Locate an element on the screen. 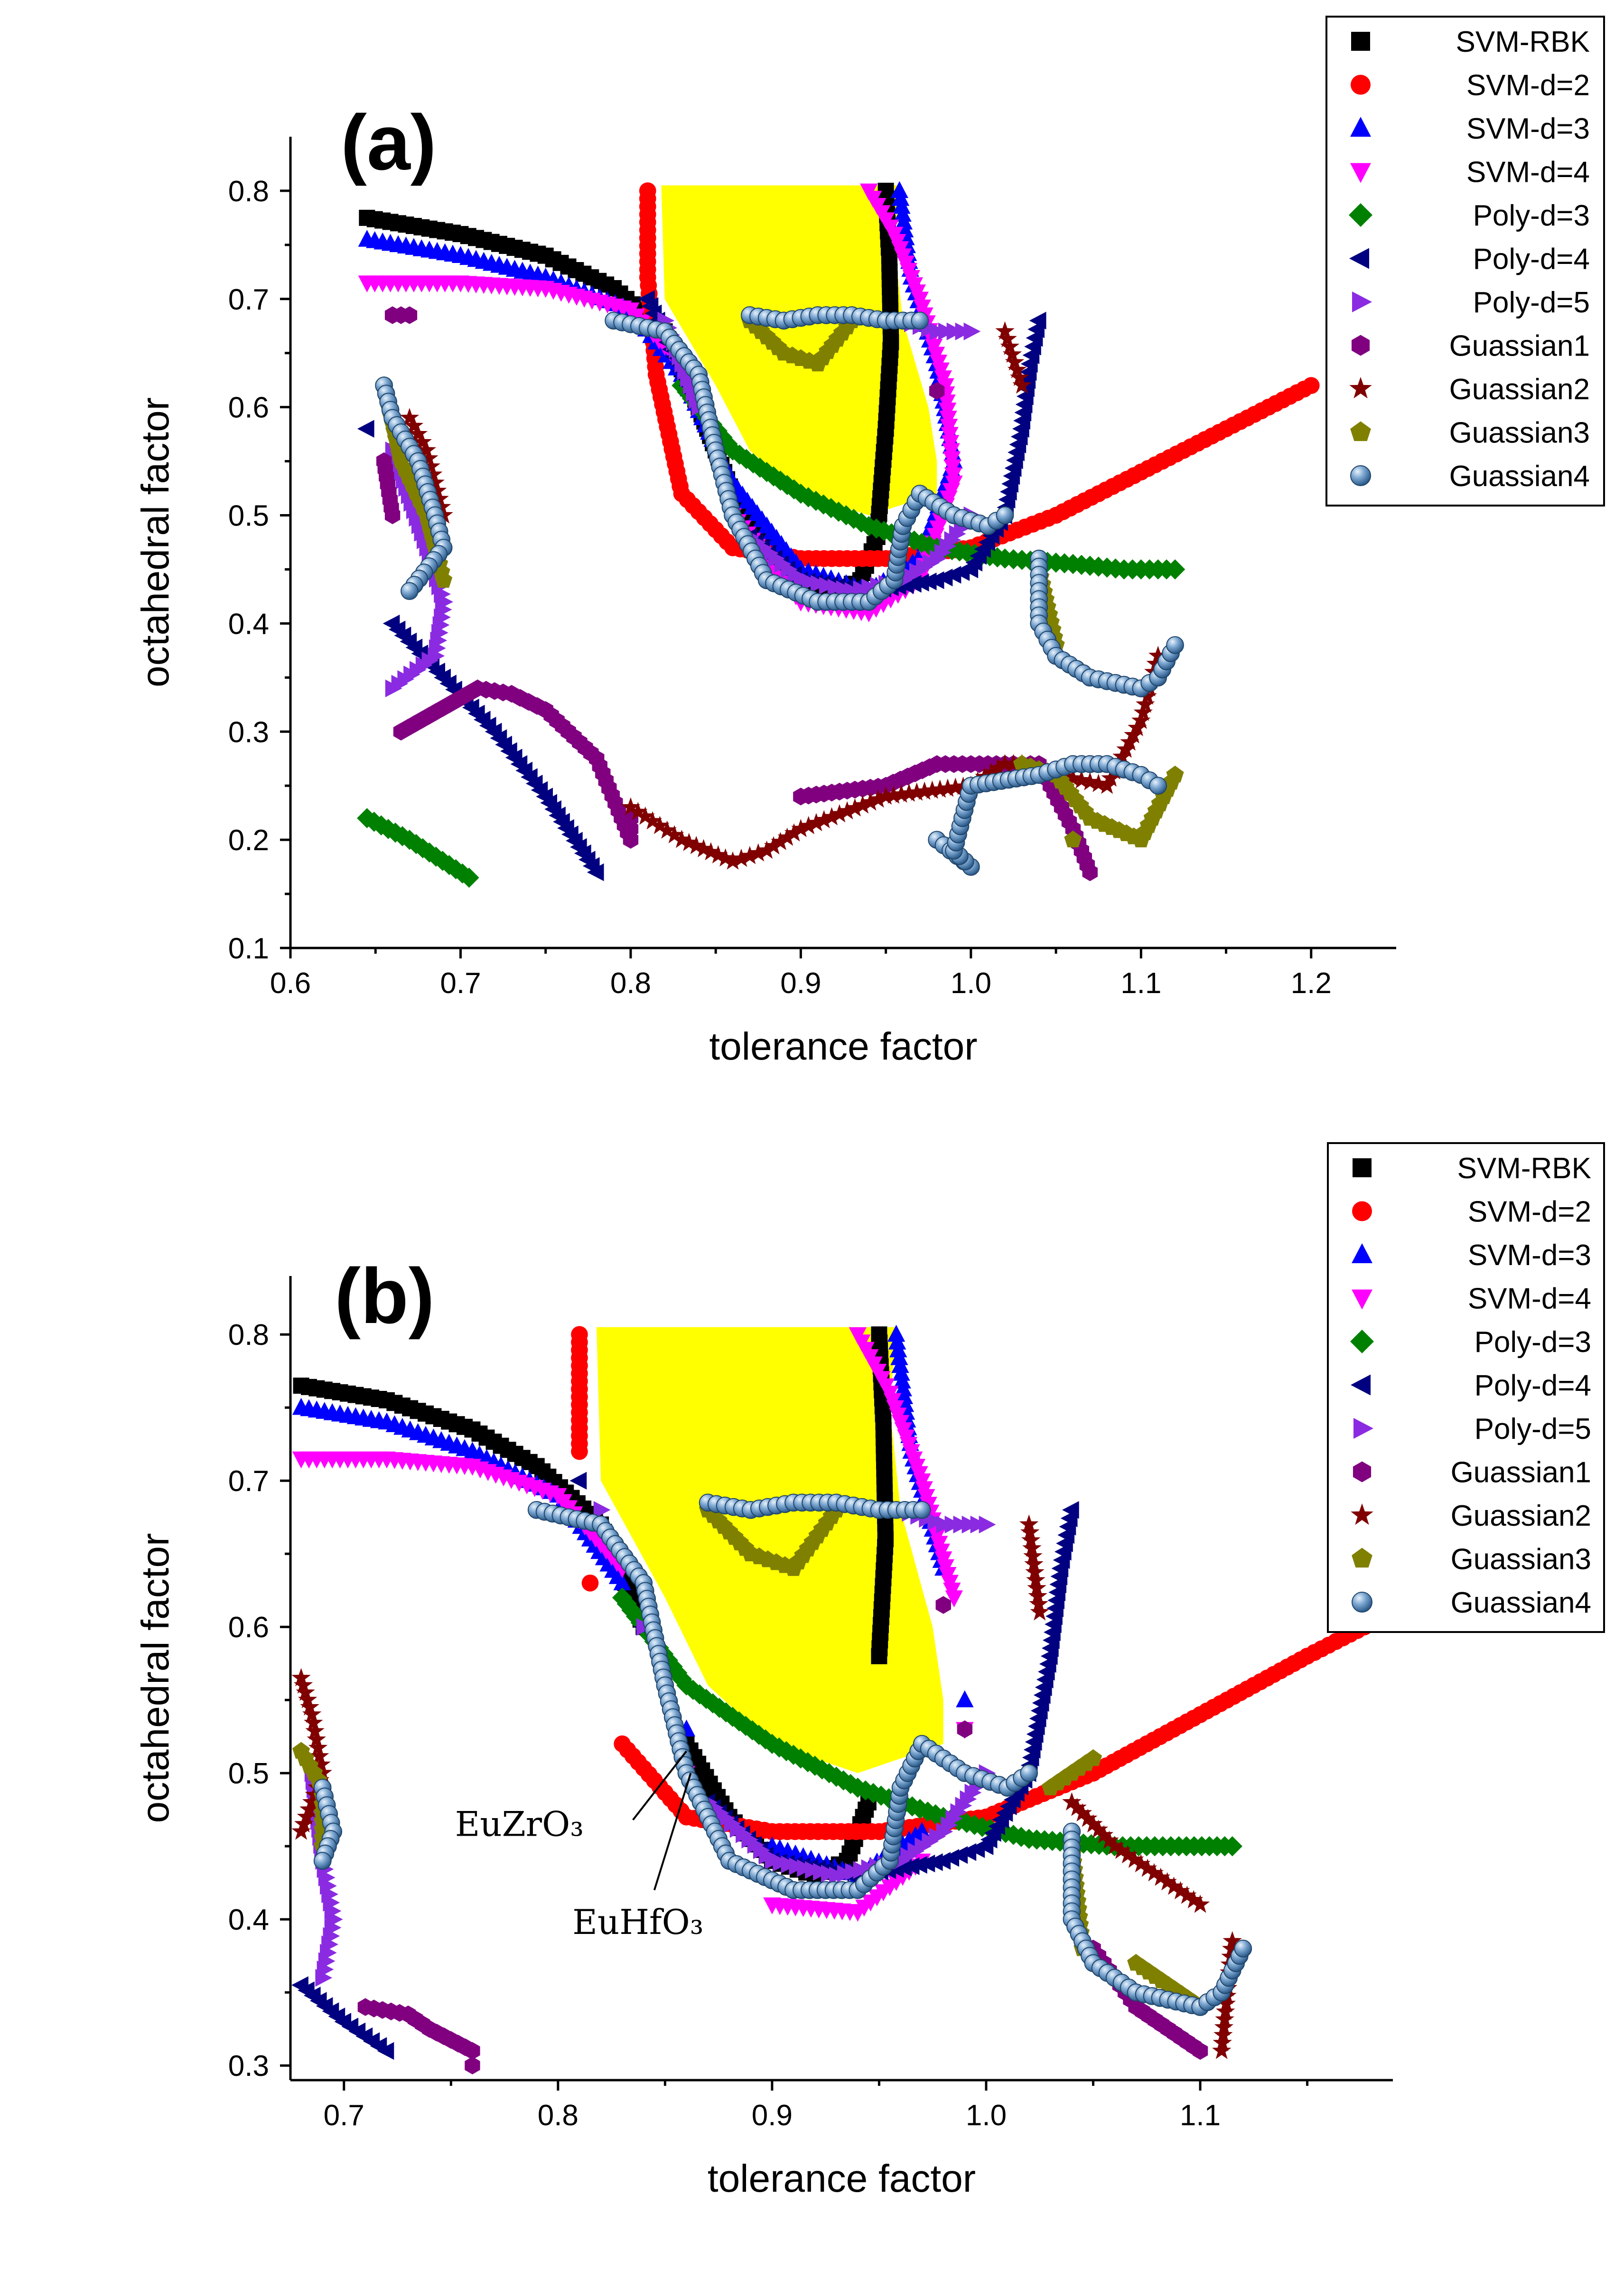  x-tick-label: 1.0 is located at coordinates (971, 983).